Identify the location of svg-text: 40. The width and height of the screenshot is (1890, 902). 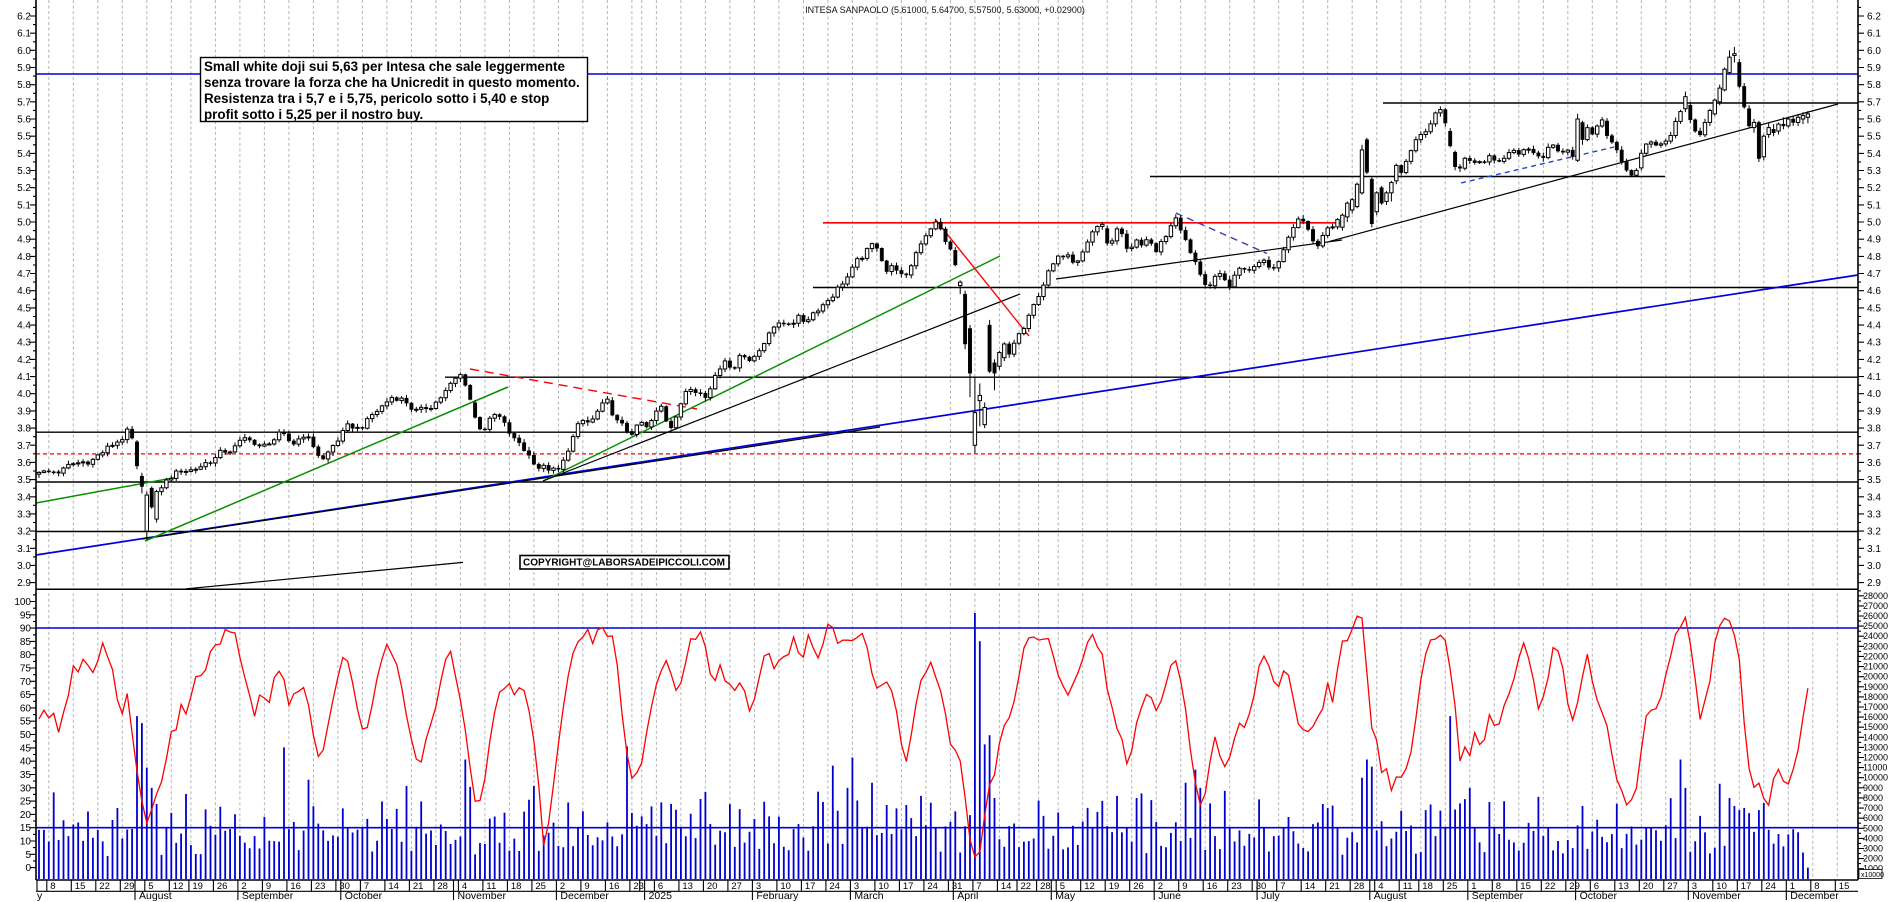
(26, 762).